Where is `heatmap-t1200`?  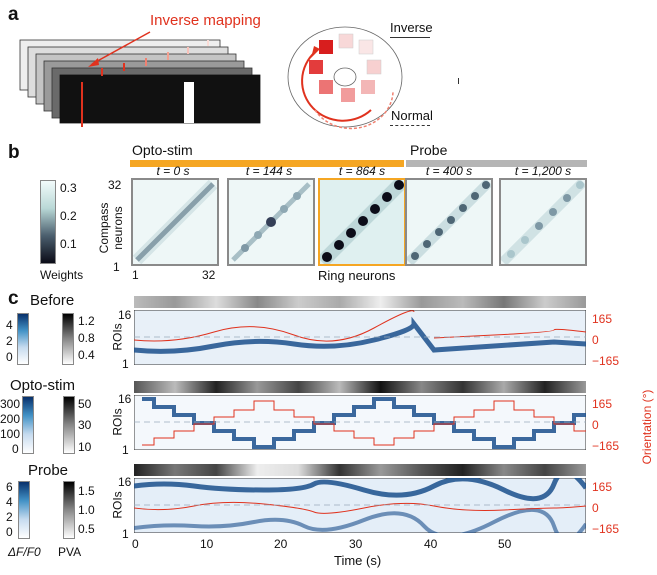
heatmap-t1200 is located at coordinates (543, 222).